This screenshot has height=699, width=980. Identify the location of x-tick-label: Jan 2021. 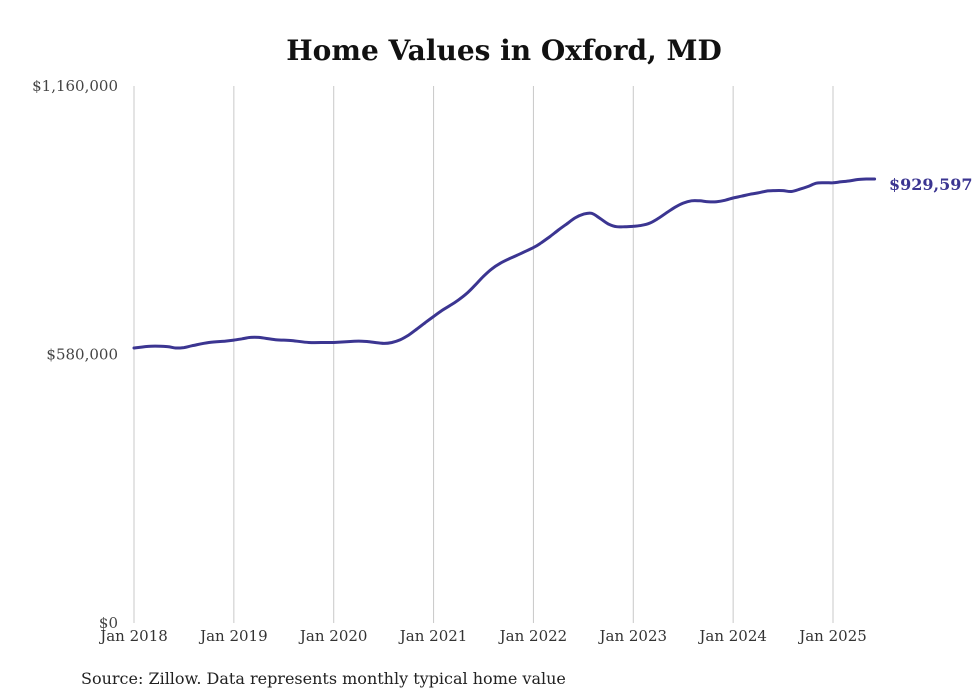
(433, 636).